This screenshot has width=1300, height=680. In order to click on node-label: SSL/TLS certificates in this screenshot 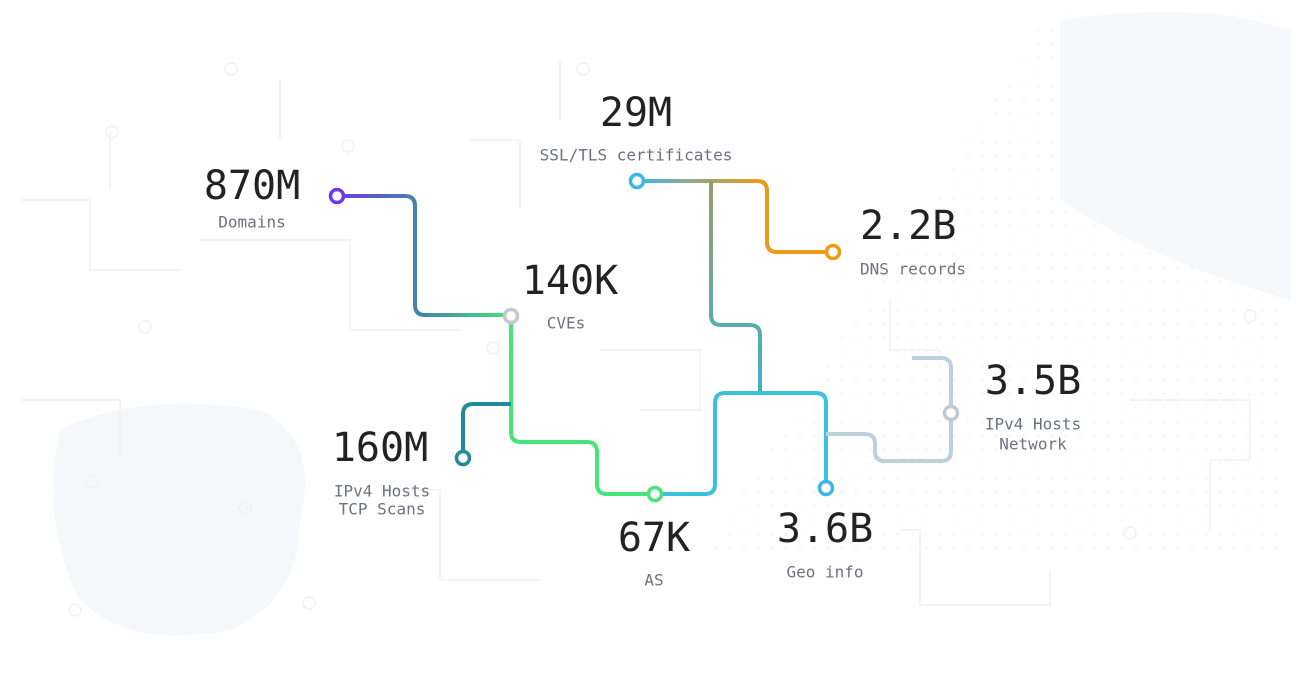, I will do `click(636, 155)`.